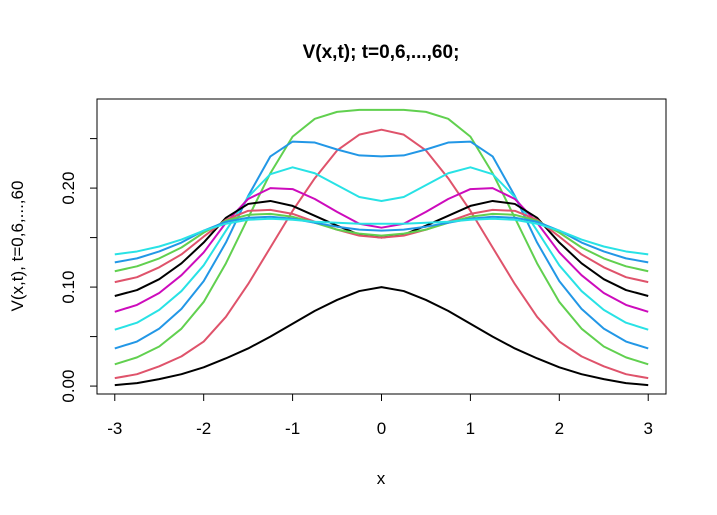  What do you see at coordinates (647, 428) in the screenshot?
I see `x-tick-label: 3` at bounding box center [647, 428].